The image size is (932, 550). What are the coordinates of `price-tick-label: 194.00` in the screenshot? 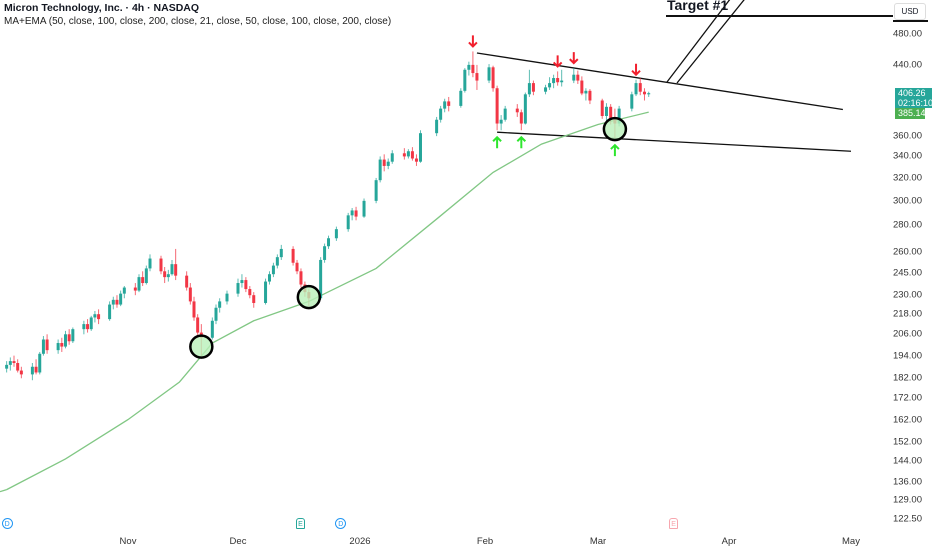 It's located at (907, 356).